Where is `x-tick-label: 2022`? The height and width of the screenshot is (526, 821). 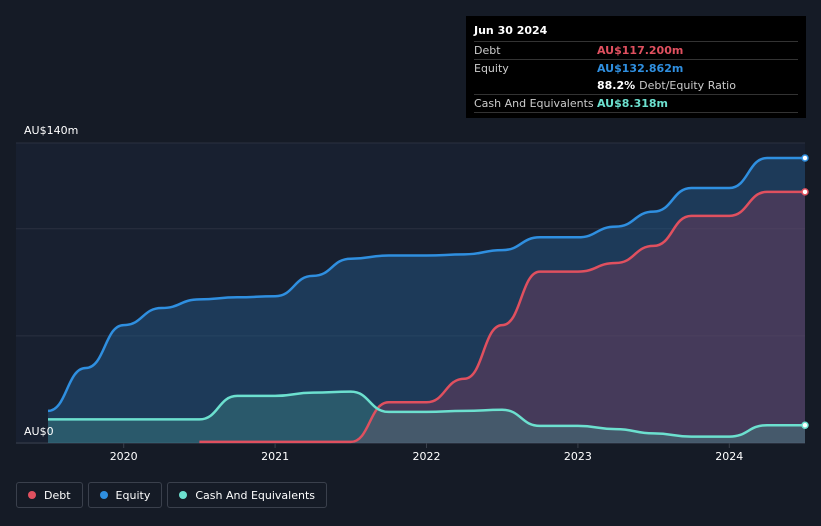 x-tick-label: 2022 is located at coordinates (427, 456).